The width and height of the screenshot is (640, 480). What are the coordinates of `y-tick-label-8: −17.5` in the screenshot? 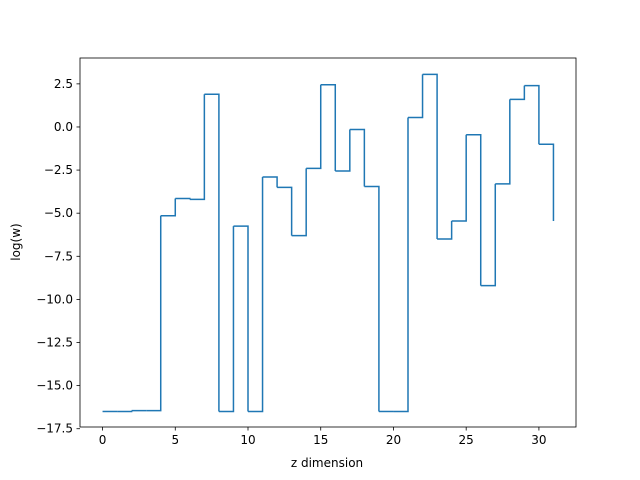 It's located at (54, 429).